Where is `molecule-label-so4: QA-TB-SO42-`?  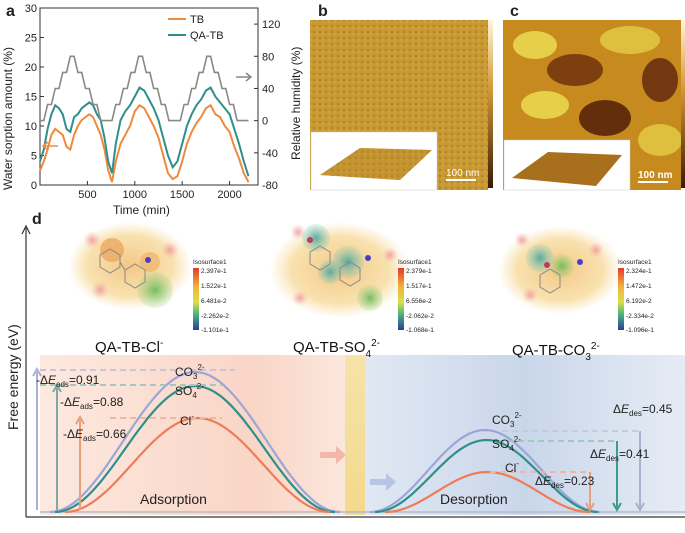
molecule-label-so4: QA-TB-SO42- is located at coordinates (336, 349).